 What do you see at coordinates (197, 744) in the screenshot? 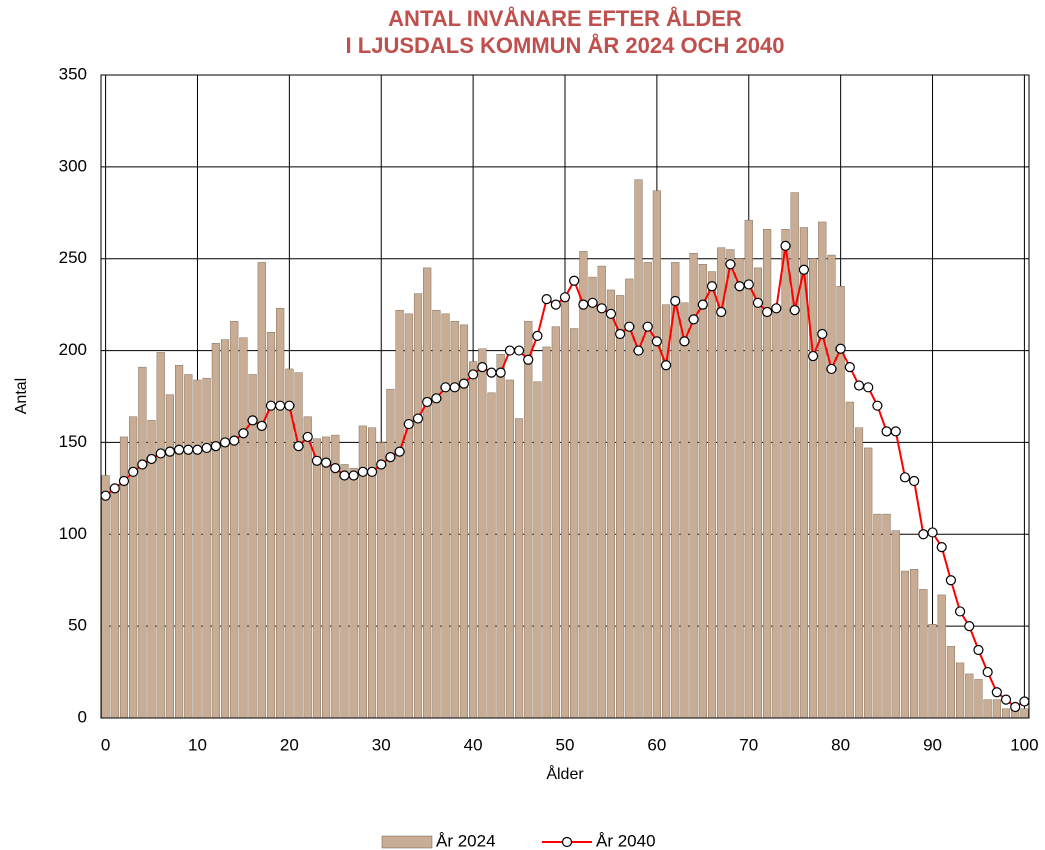
I see `x-tick-label: 10` at bounding box center [197, 744].